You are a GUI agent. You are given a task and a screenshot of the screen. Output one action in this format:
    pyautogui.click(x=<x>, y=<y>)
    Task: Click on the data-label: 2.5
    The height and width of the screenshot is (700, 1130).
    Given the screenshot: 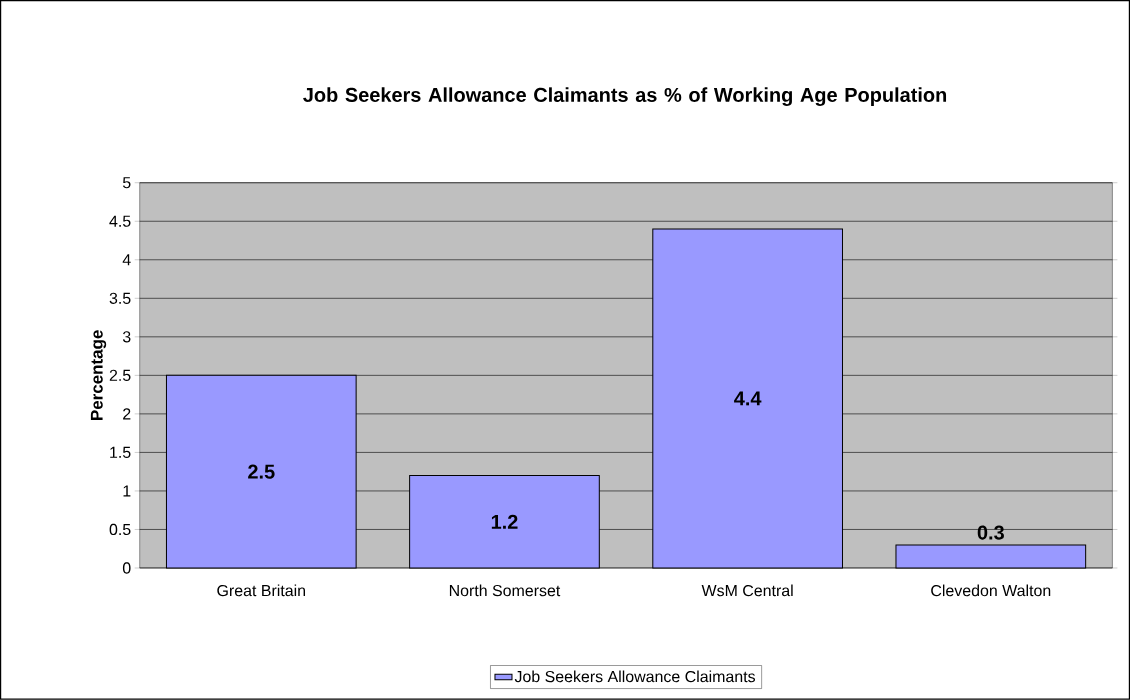 What is the action you would take?
    pyautogui.click(x=261, y=471)
    